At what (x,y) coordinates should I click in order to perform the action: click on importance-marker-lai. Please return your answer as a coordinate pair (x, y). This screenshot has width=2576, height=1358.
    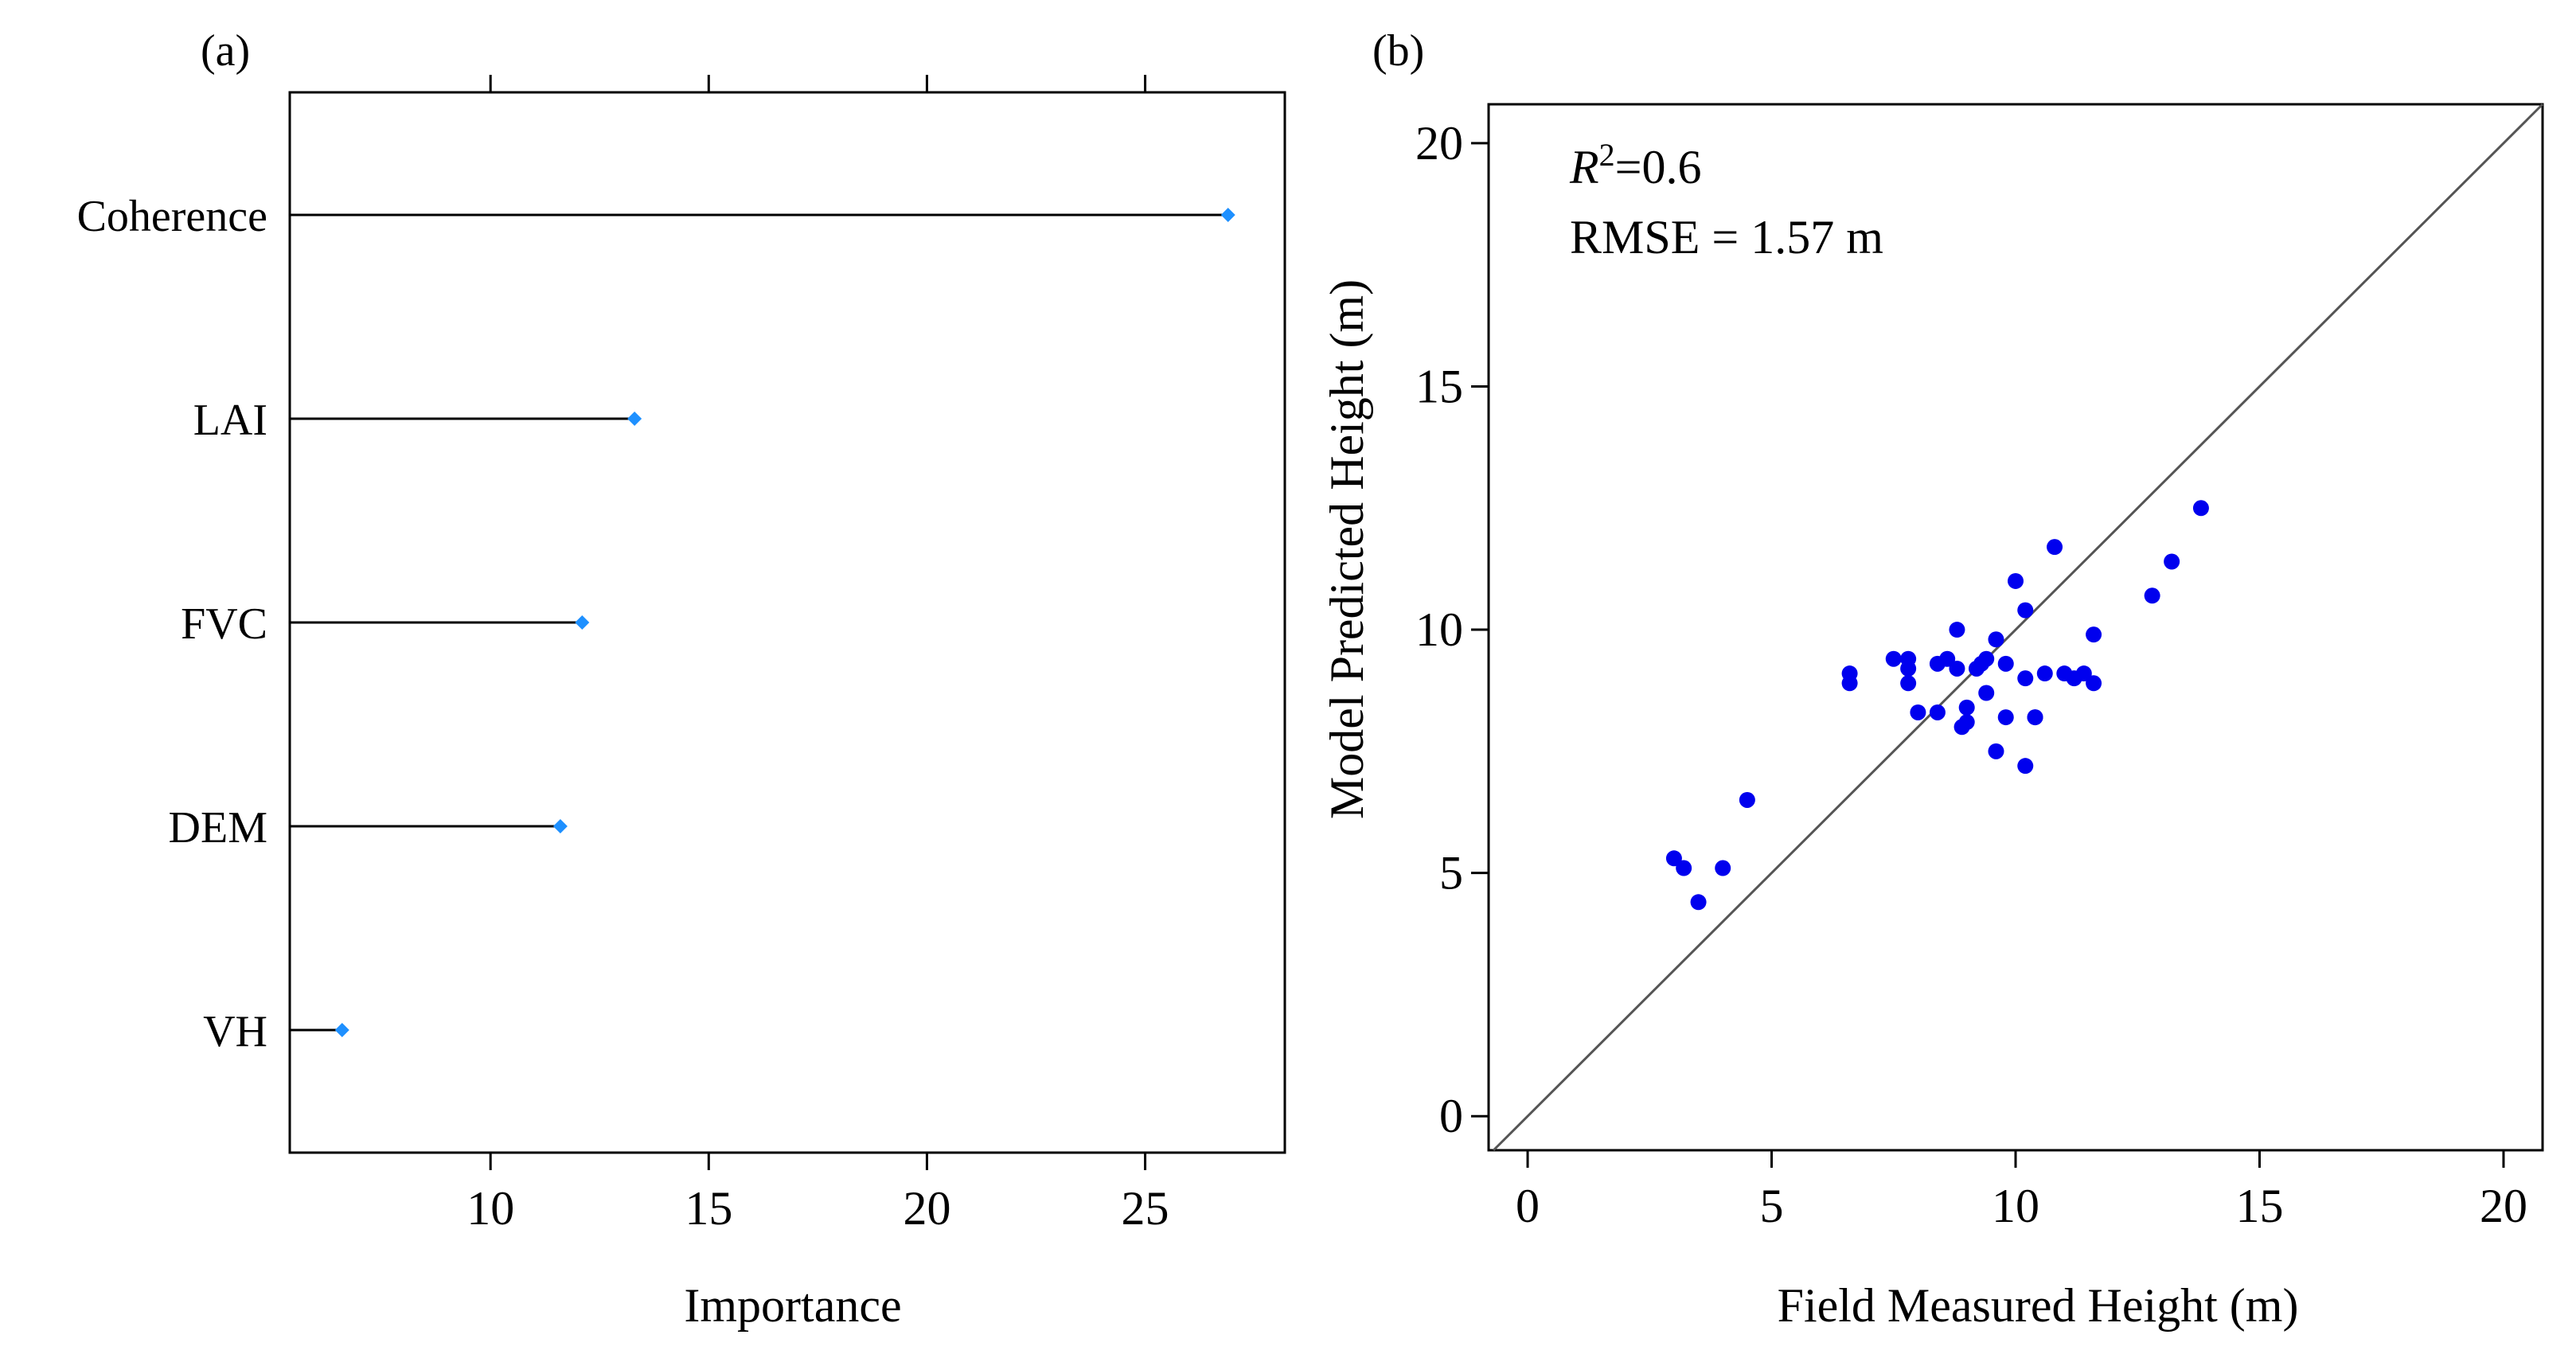
    Looking at the image, I should click on (634, 419).